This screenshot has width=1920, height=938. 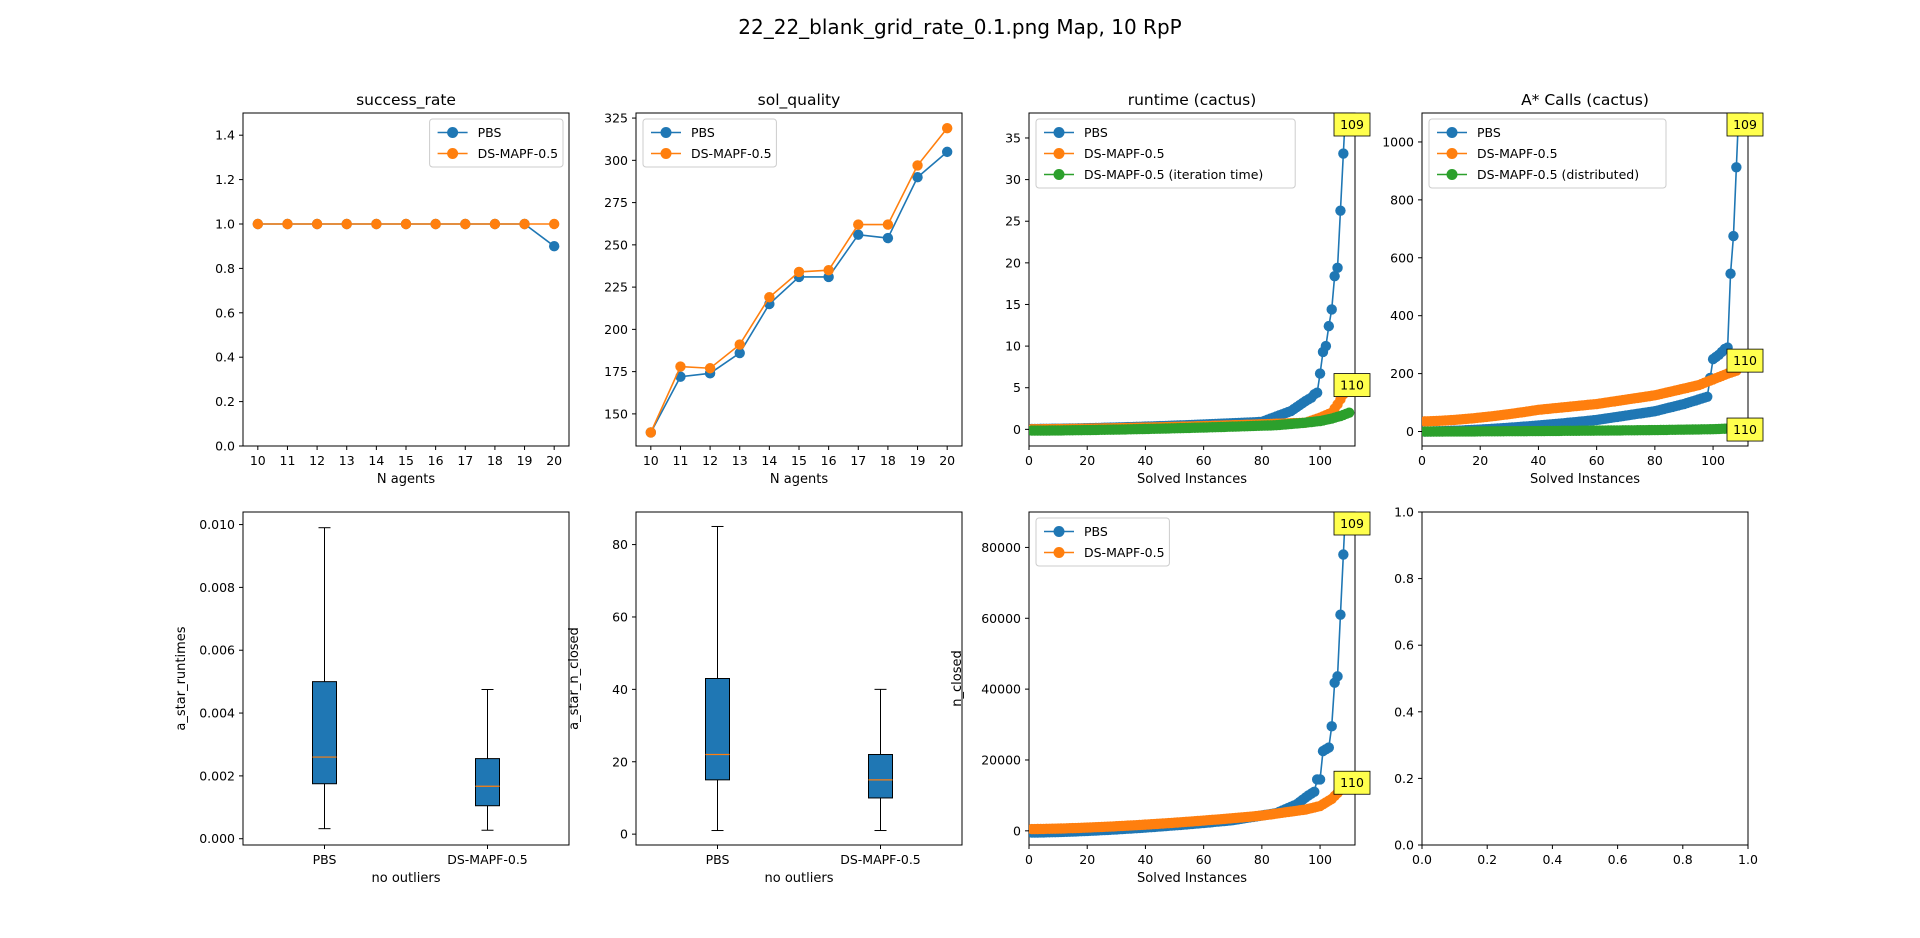 What do you see at coordinates (1404, 711) in the screenshot?
I see `y-tick-label: 0.4` at bounding box center [1404, 711].